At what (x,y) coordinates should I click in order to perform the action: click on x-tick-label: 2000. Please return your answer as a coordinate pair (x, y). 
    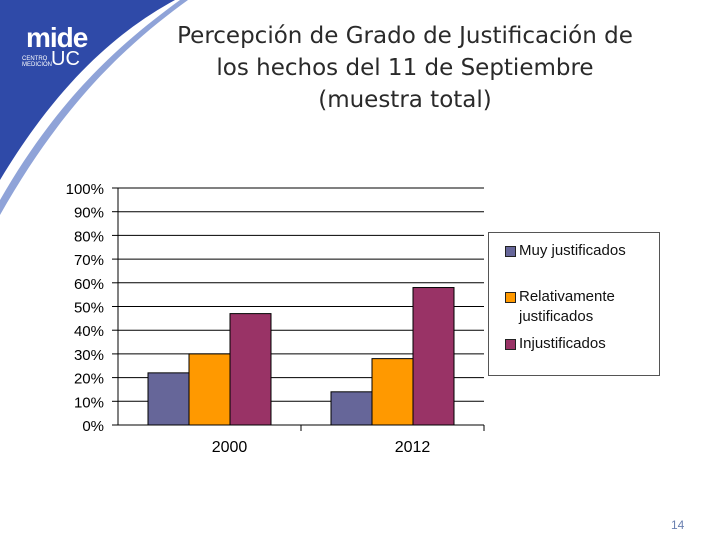
    Looking at the image, I should click on (230, 447).